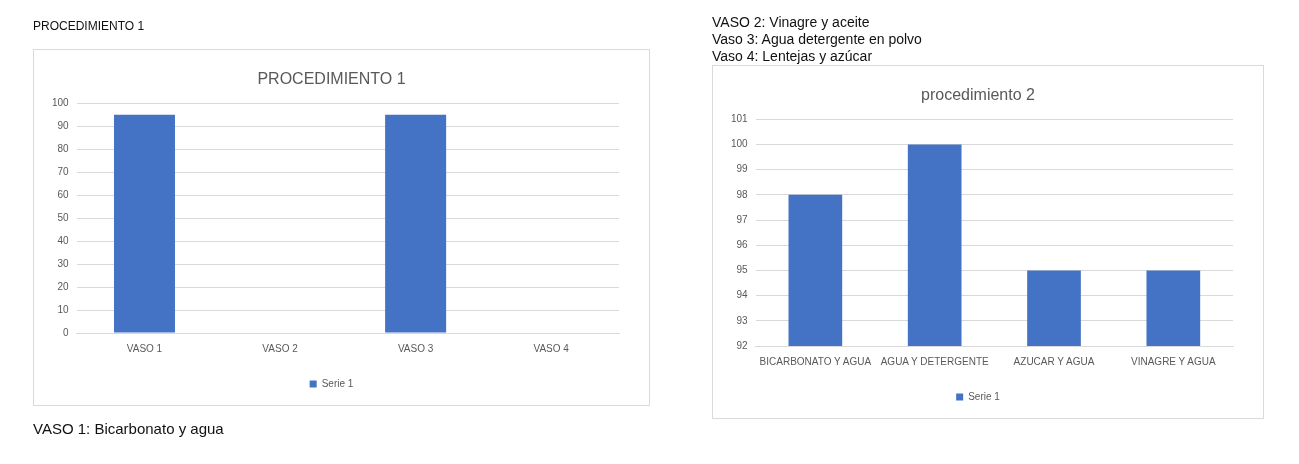  I want to click on y-tick-label: 97, so click(742, 219).